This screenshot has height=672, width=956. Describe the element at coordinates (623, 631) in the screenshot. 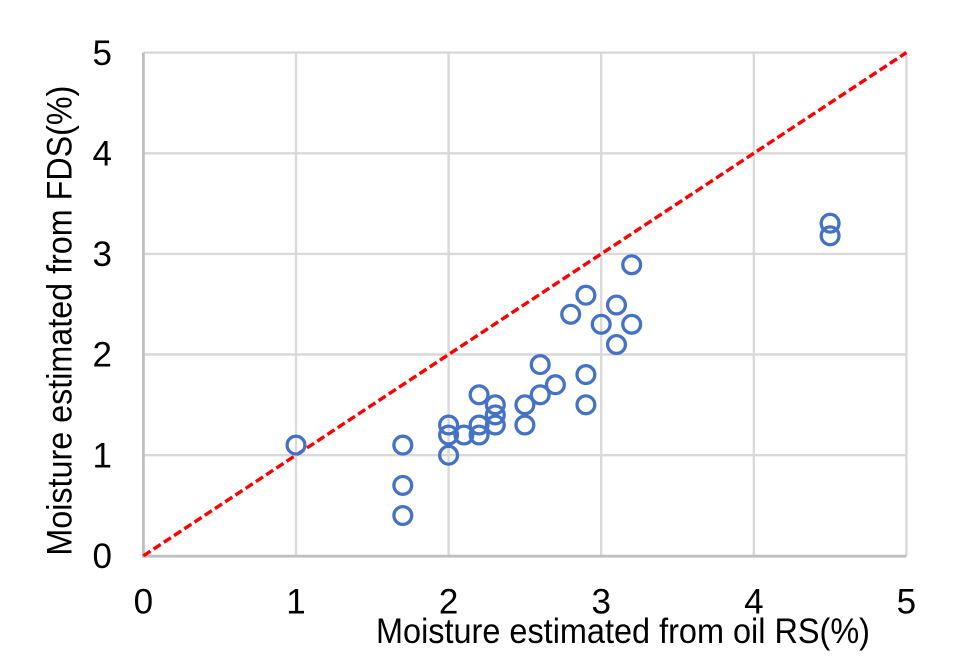

I see `svg-text:Moisture estimated from oil RS: Moisture estimated from oil RS(%)` at that location.